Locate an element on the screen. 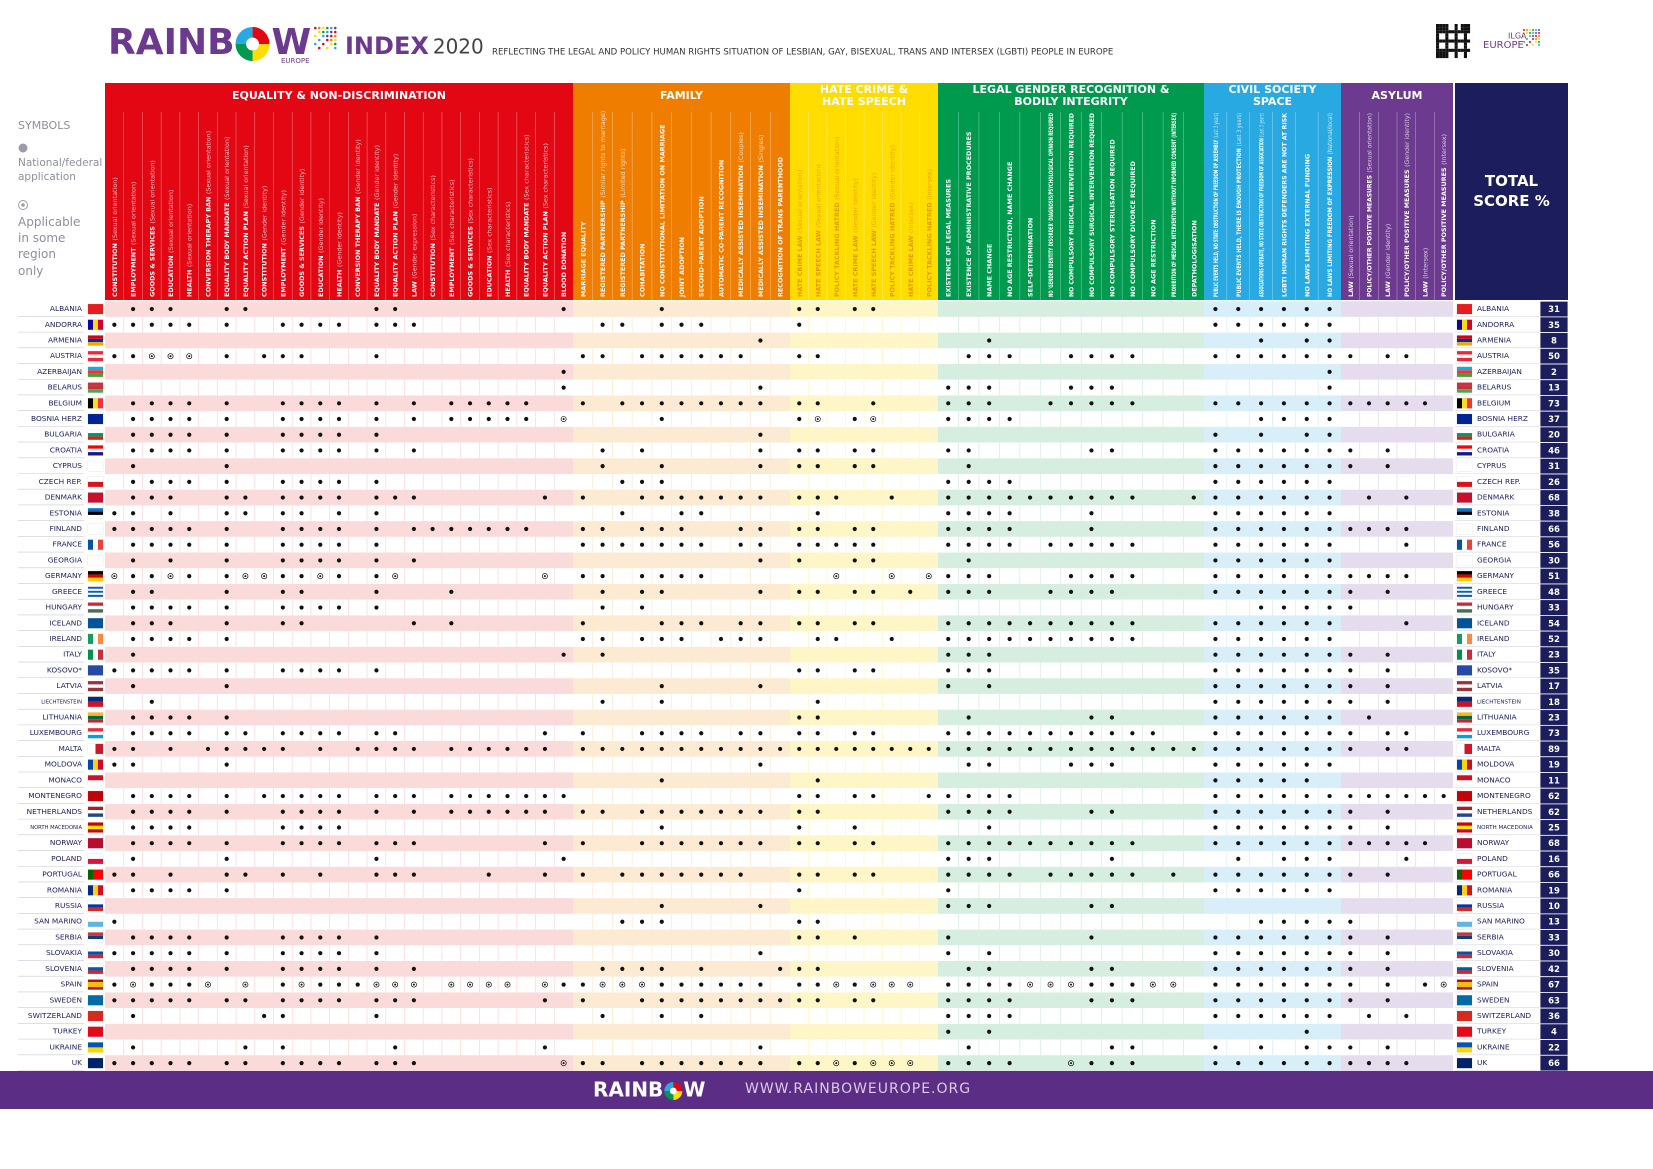 This screenshot has width=1653, height=1169. column-label-main: EMPLOYMENT is located at coordinates (134, 272).